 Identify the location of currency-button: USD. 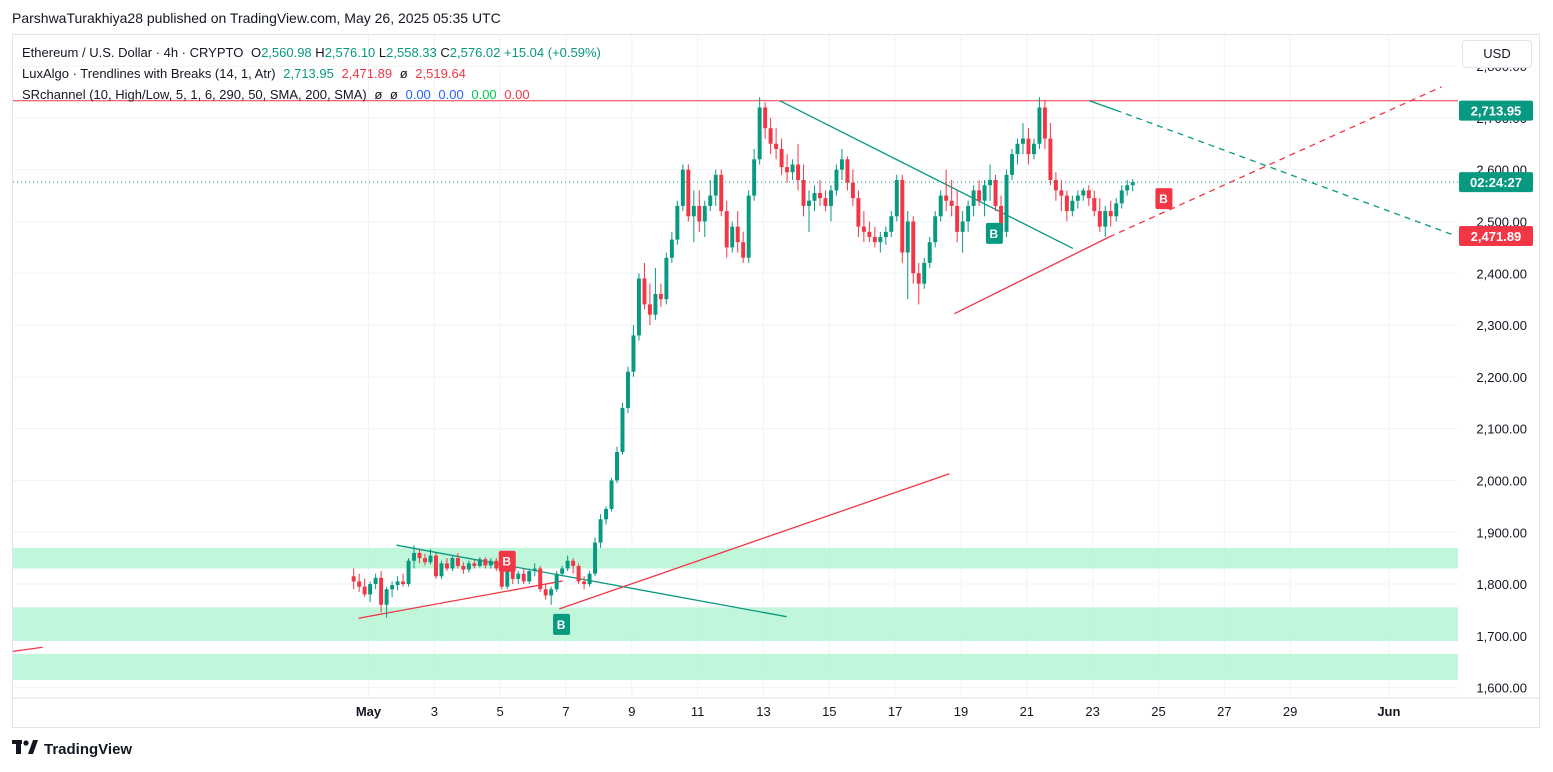
(1497, 54).